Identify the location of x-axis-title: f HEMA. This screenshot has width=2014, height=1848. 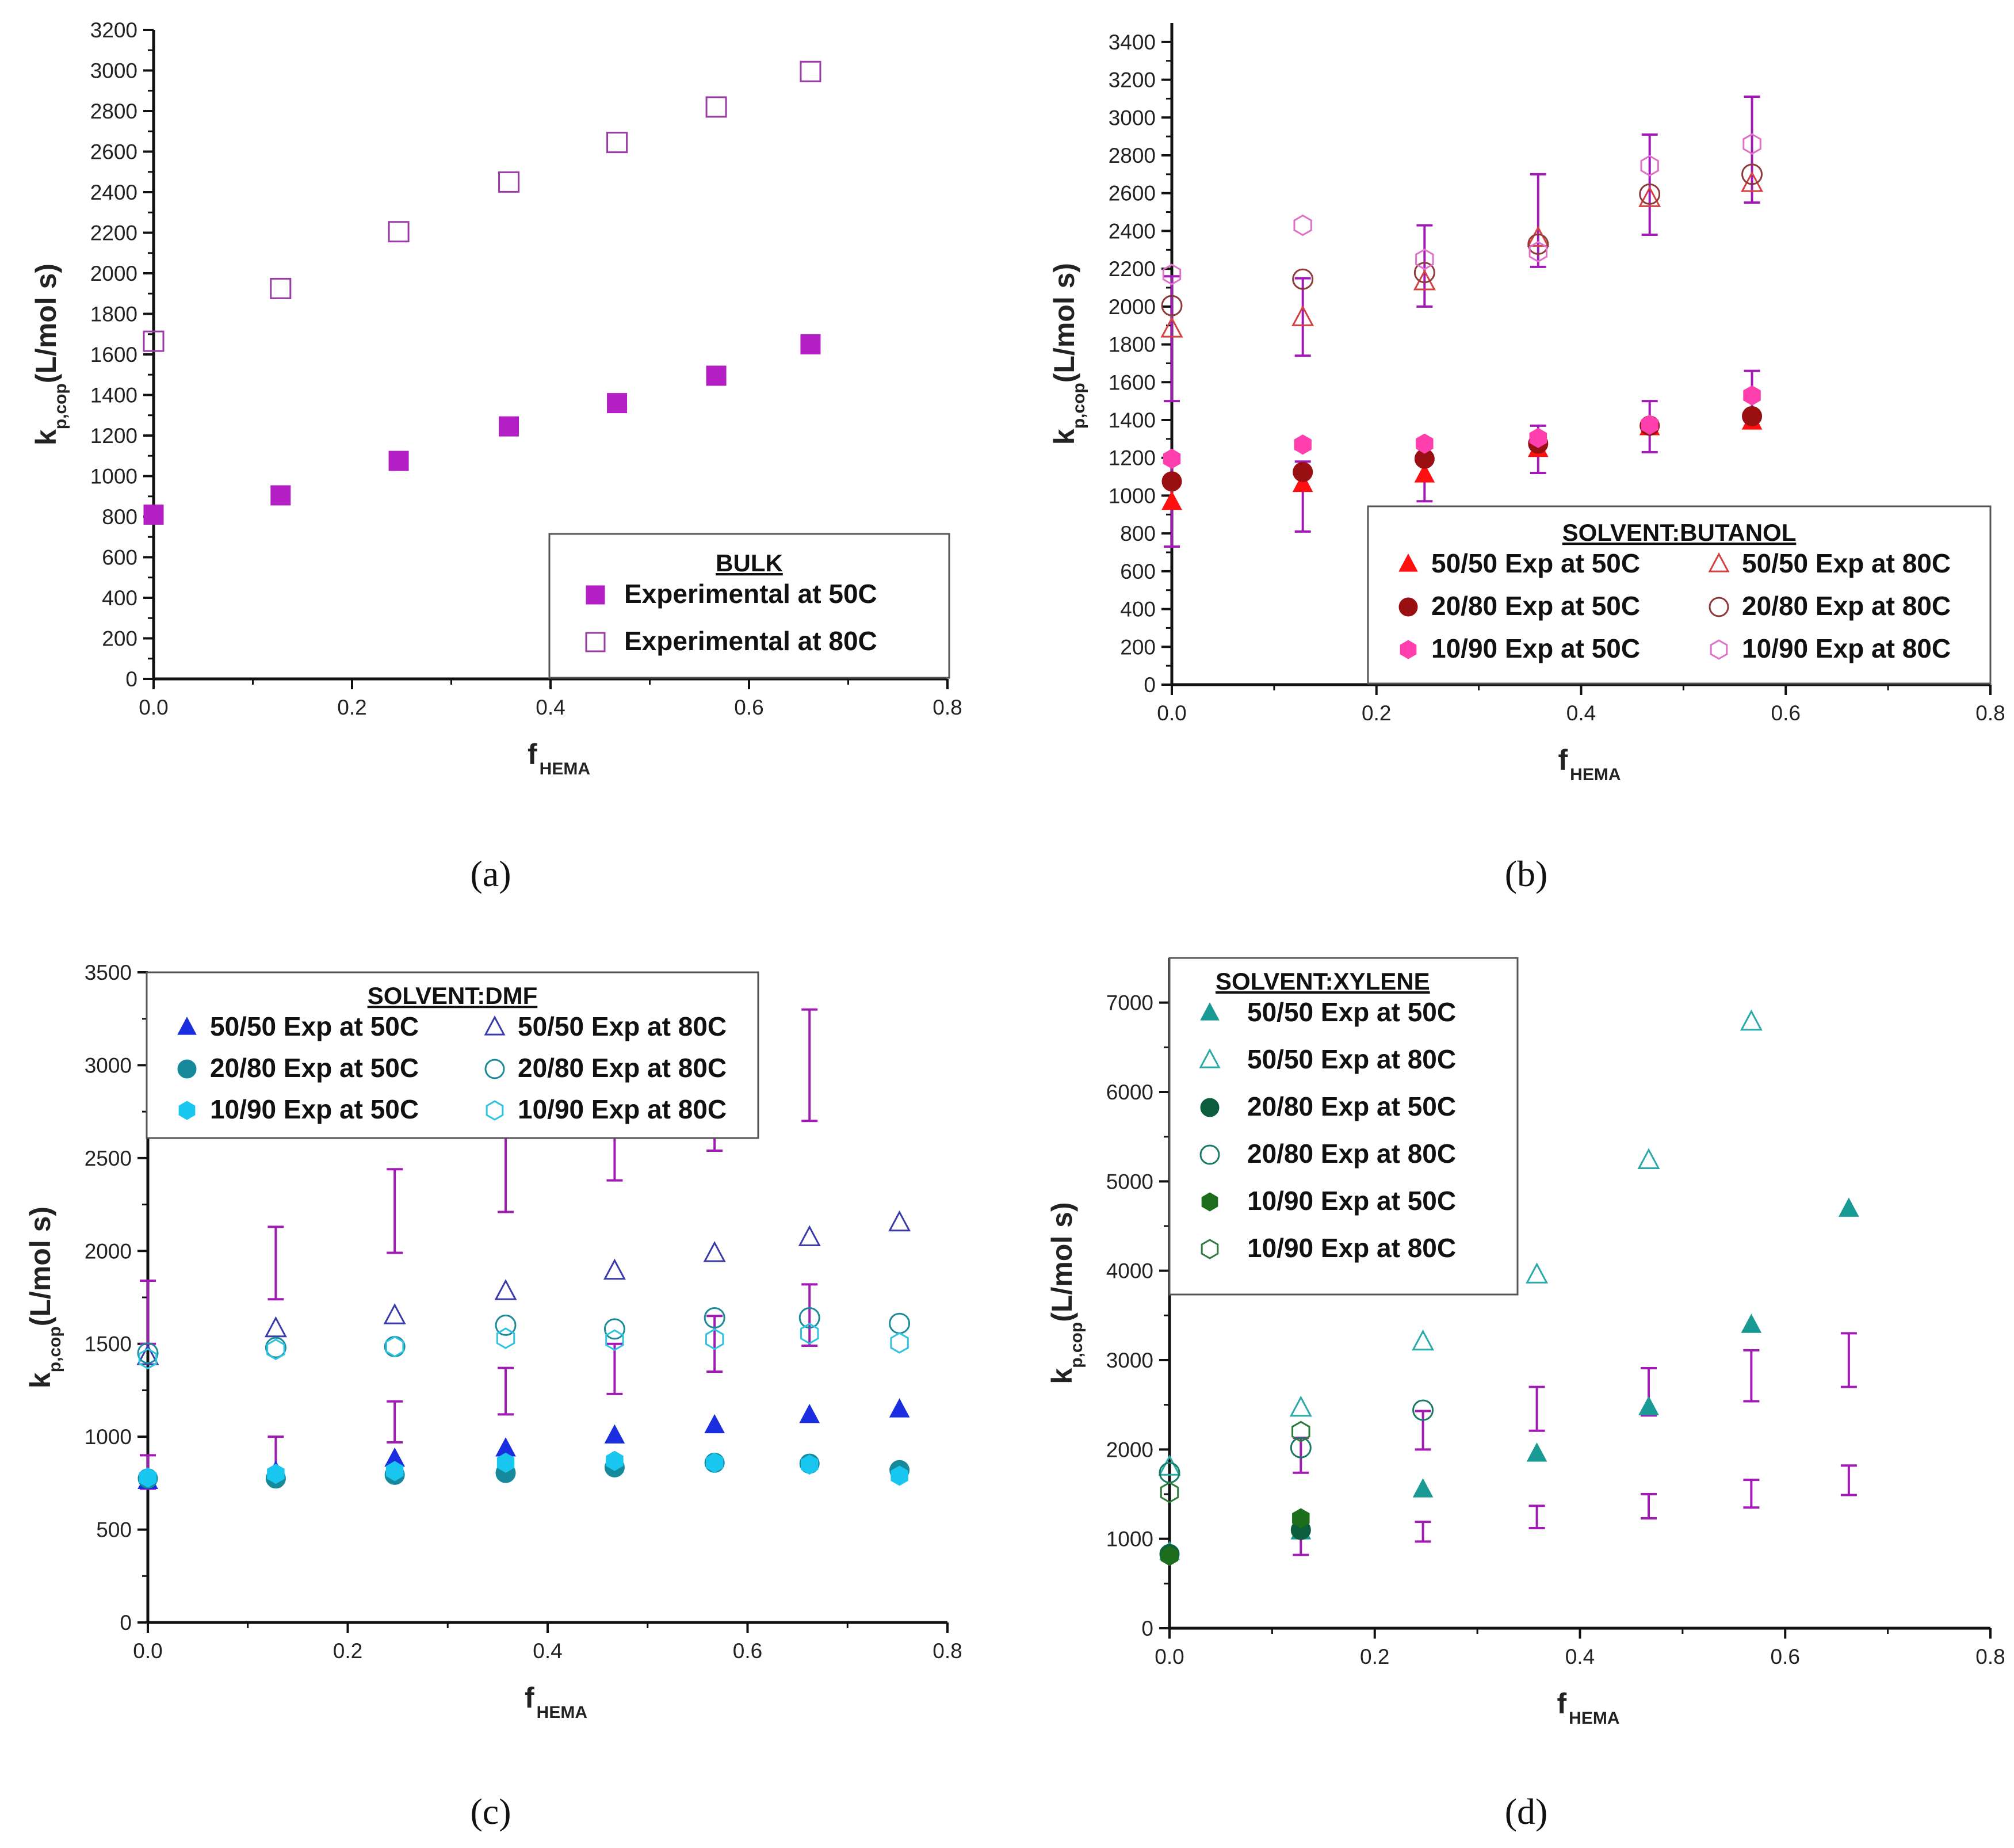
(1589, 764).